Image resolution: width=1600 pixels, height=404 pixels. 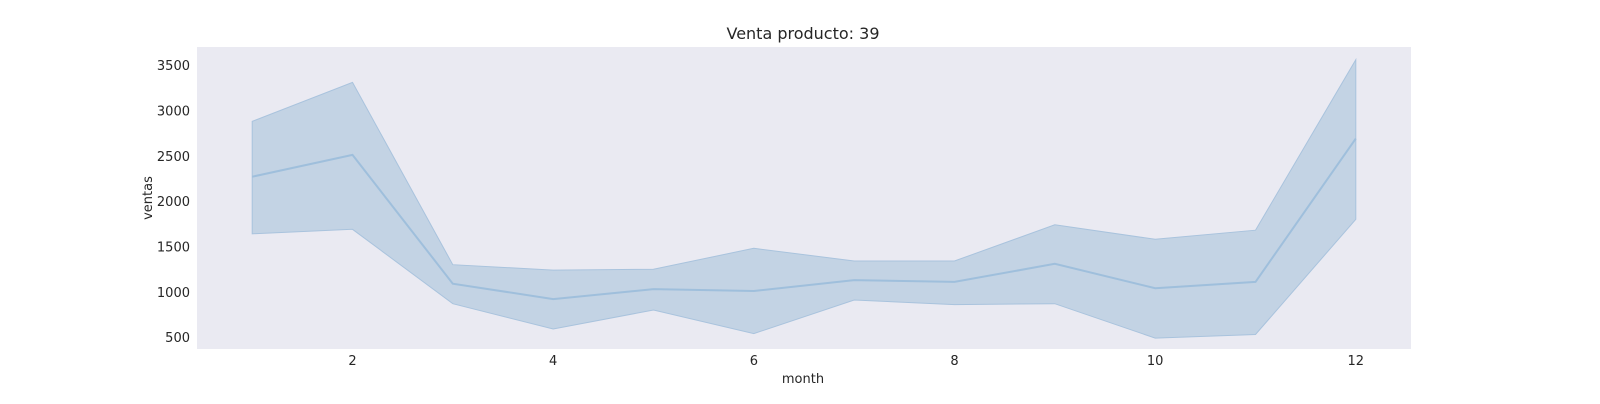 I want to click on y-axis-ticks: 500 1000 1500 2000 2500 3000 3500, so click(x=173, y=202).